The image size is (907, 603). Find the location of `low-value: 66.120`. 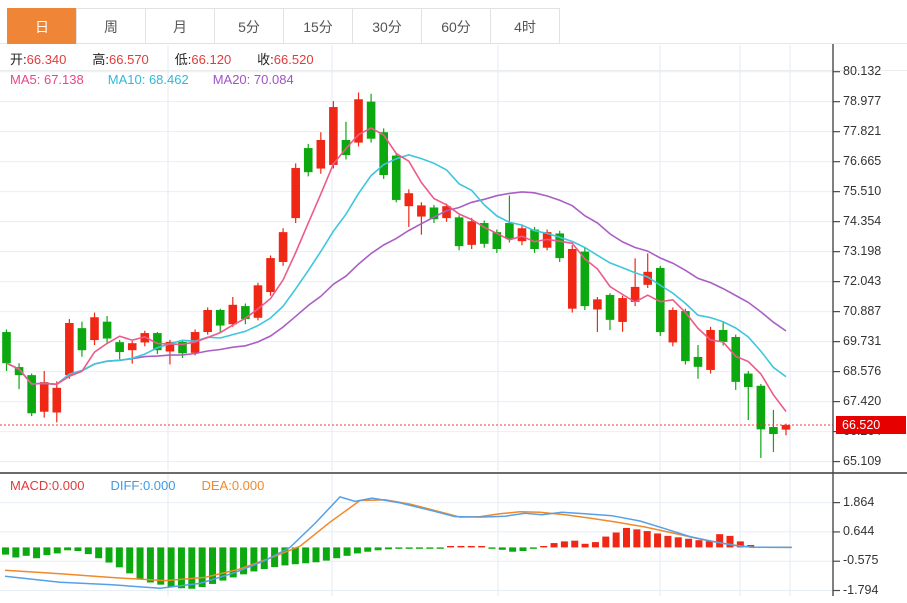

low-value: 66.120 is located at coordinates (211, 59).